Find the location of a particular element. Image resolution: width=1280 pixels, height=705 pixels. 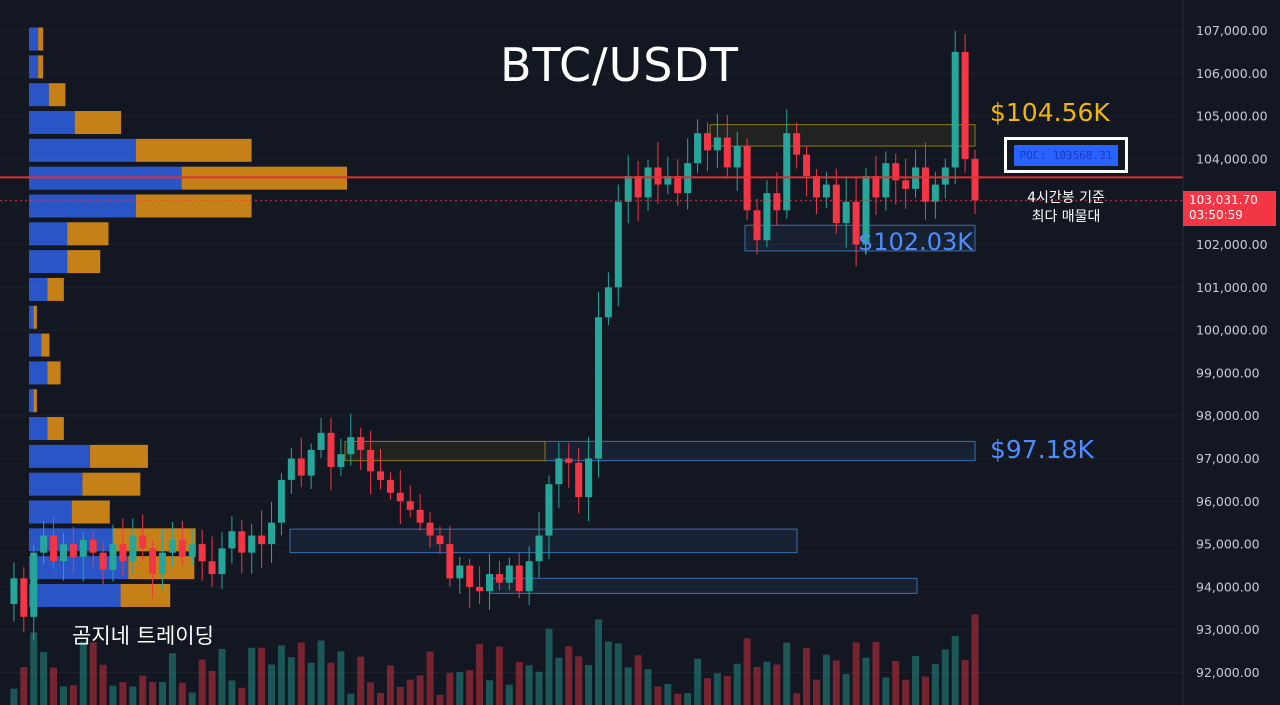

price-zone is located at coordinates (842, 135).